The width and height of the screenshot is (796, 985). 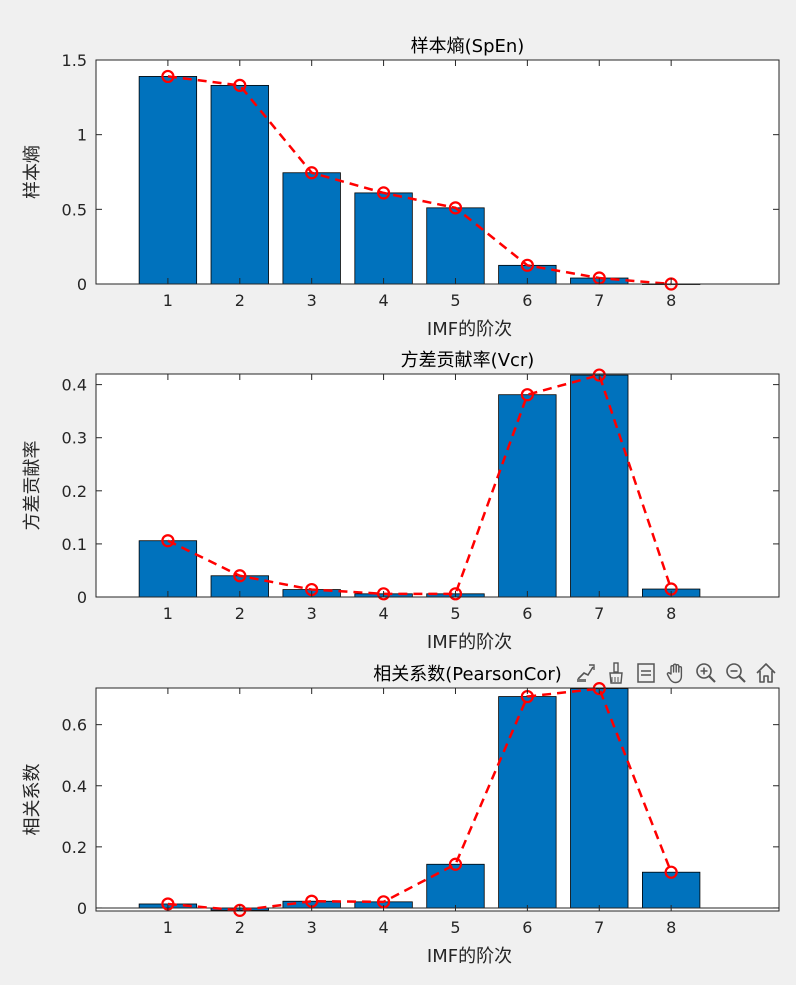 I want to click on chart-title: 方差贡献率(Vcr), so click(x=468, y=360).